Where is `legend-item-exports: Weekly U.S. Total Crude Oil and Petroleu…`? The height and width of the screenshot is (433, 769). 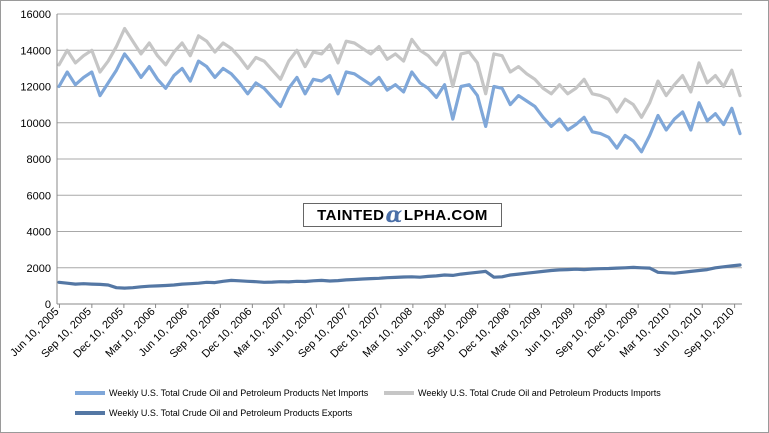
legend-item-exports: Weekly U.S. Total Crude Oil and Petroleu… is located at coordinates (213, 413).